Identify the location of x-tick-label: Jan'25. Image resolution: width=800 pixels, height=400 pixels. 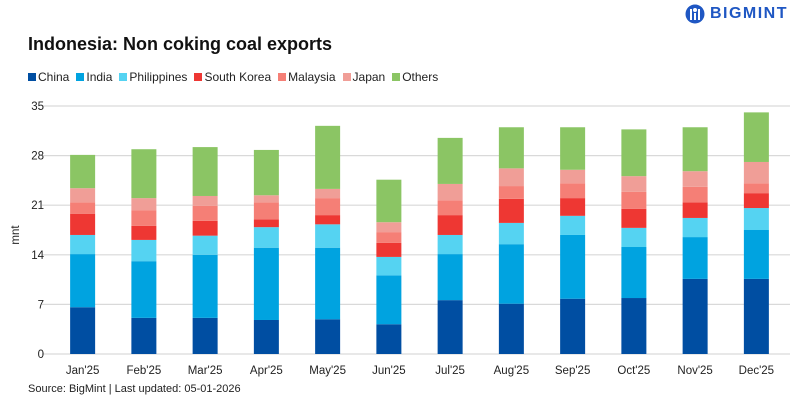
(83, 371).